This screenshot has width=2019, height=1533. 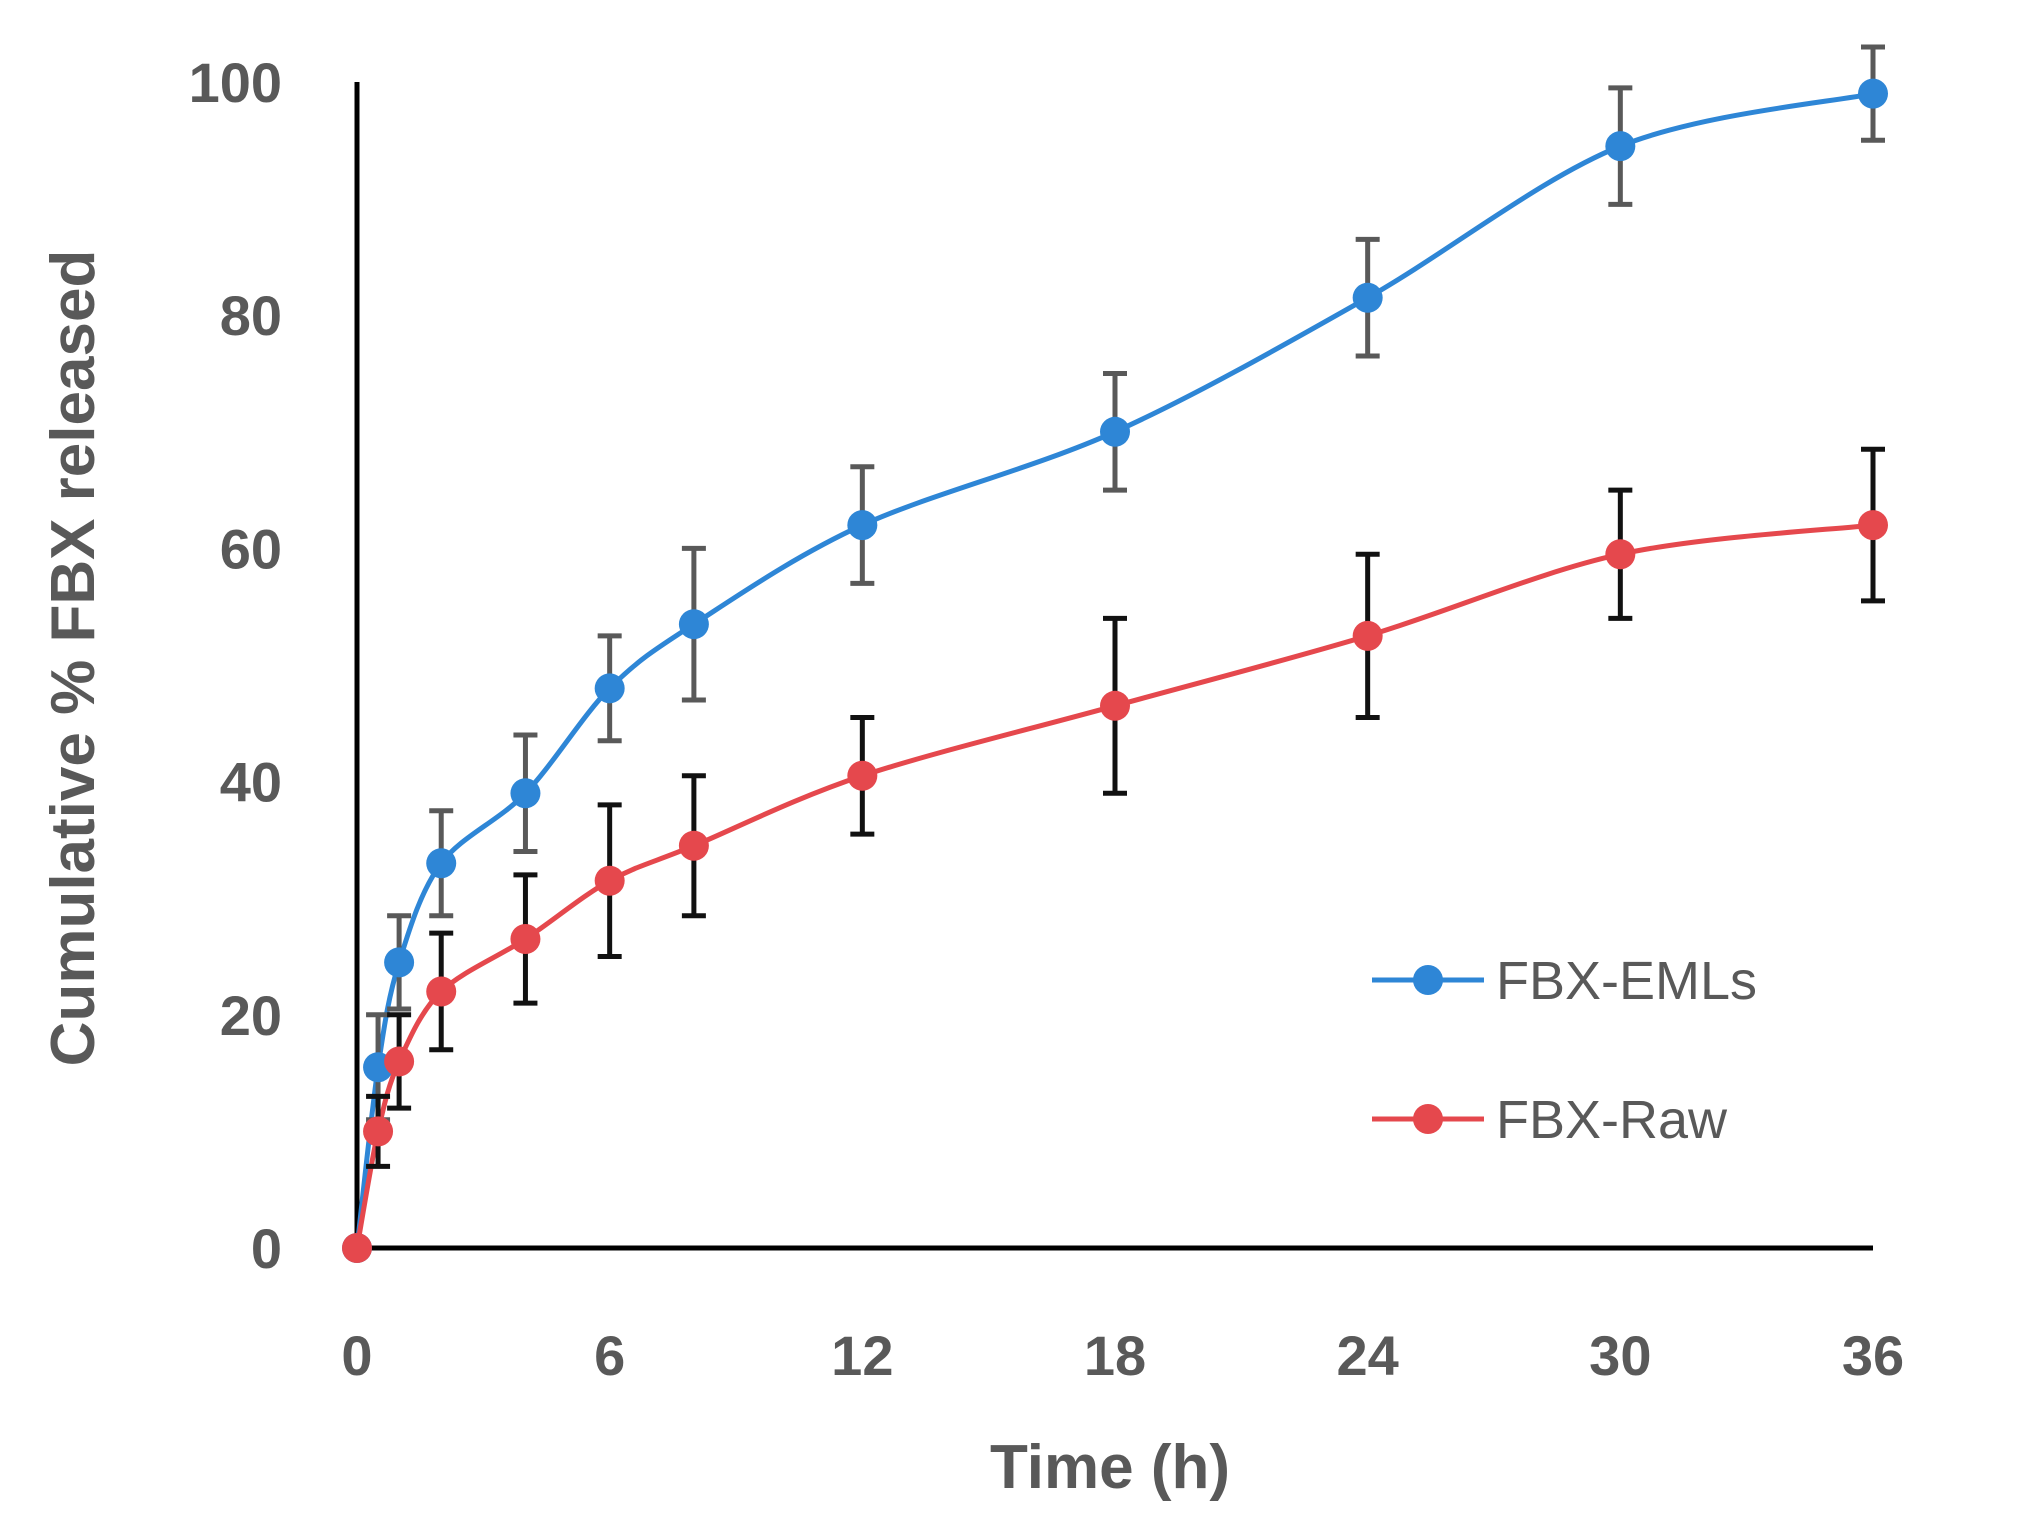 I want to click on x-tick-label: 12, so click(x=862, y=1355).